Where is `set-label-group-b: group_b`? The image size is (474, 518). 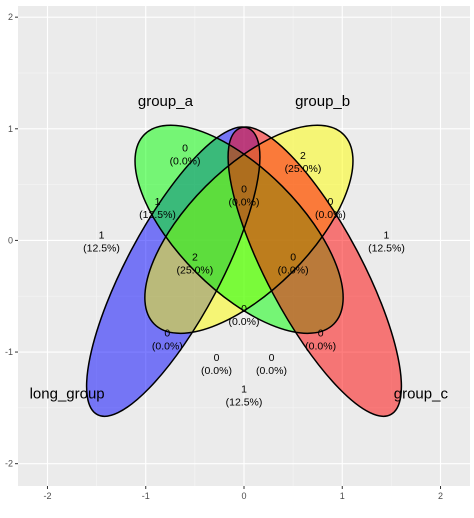 set-label-group-b: group_b is located at coordinates (322, 101).